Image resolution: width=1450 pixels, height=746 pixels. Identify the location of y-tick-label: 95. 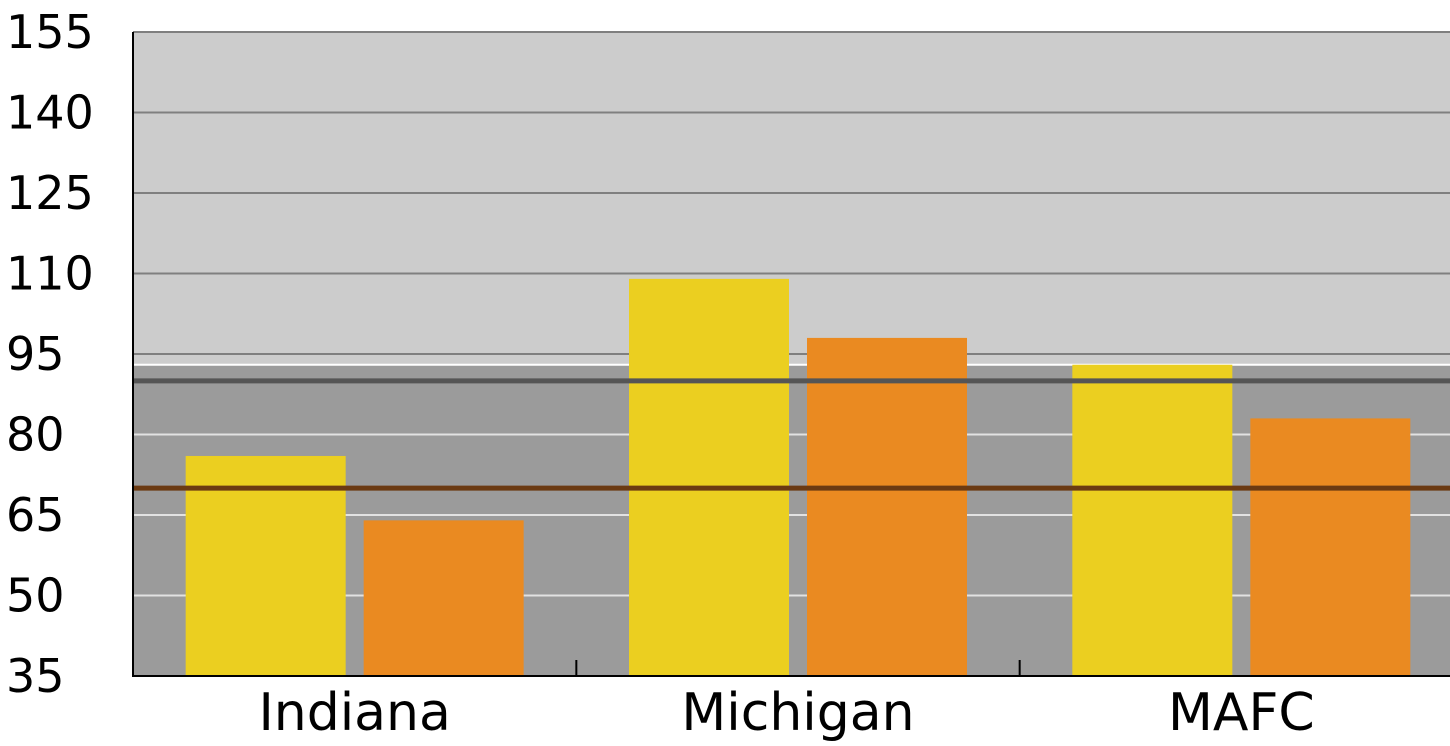
(35, 354).